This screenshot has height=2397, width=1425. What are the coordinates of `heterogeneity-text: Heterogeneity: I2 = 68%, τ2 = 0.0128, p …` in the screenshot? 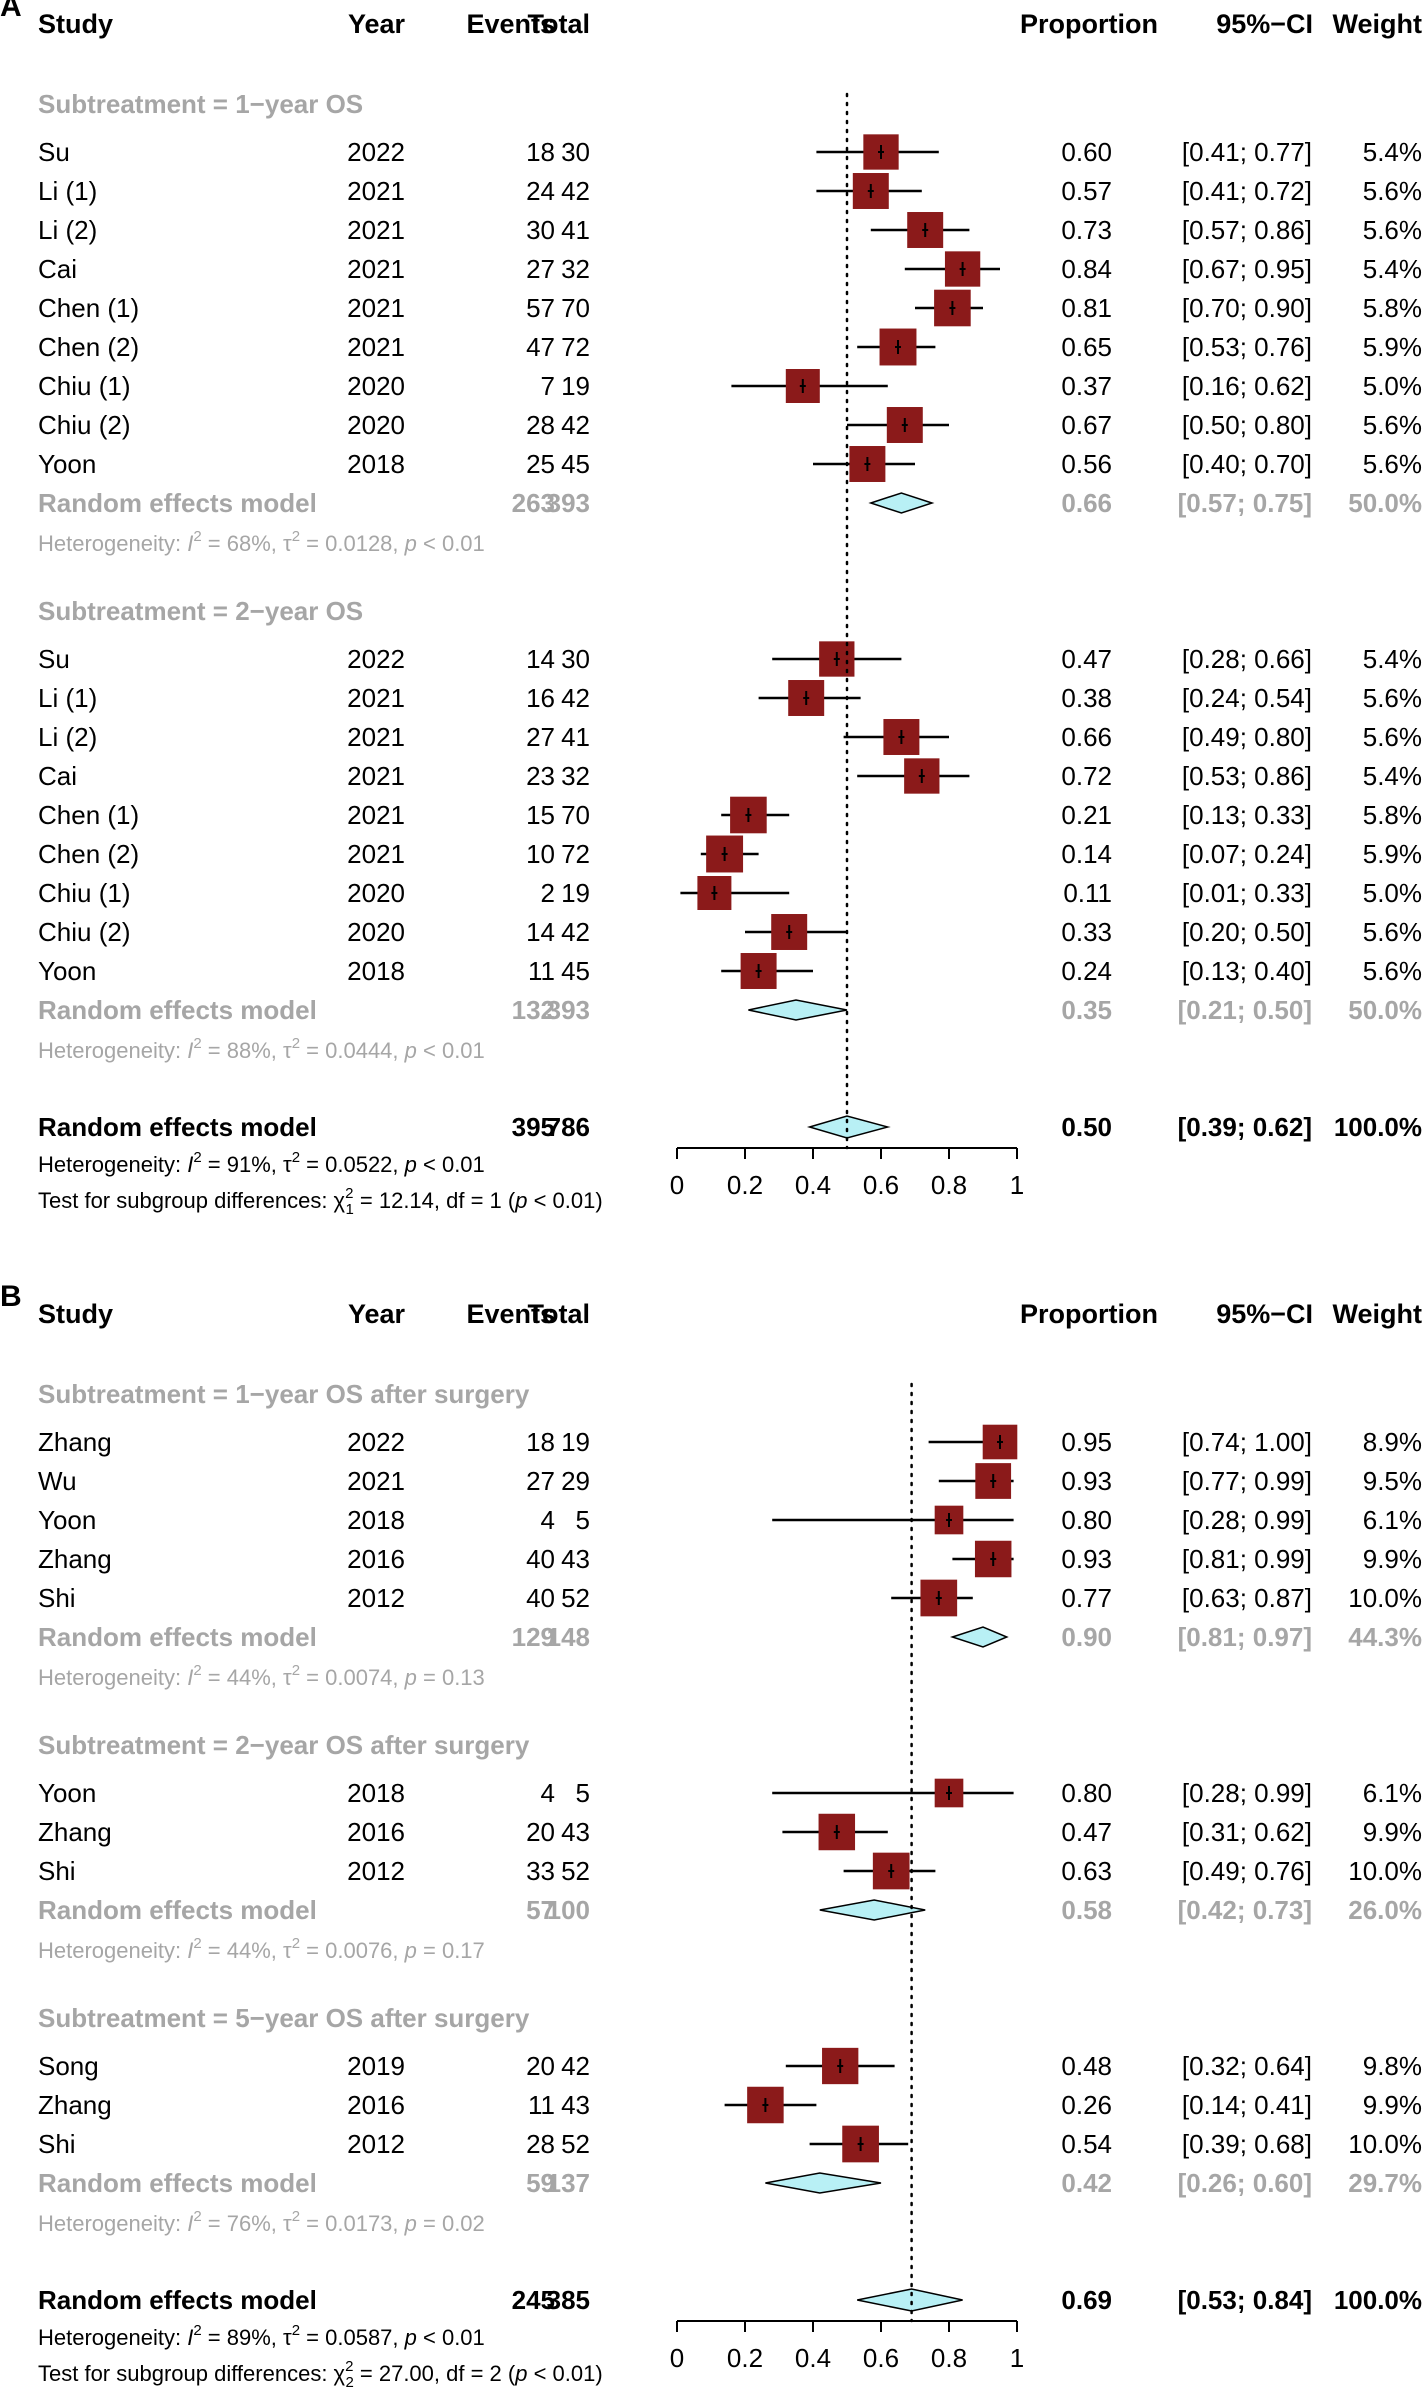 It's located at (261, 542).